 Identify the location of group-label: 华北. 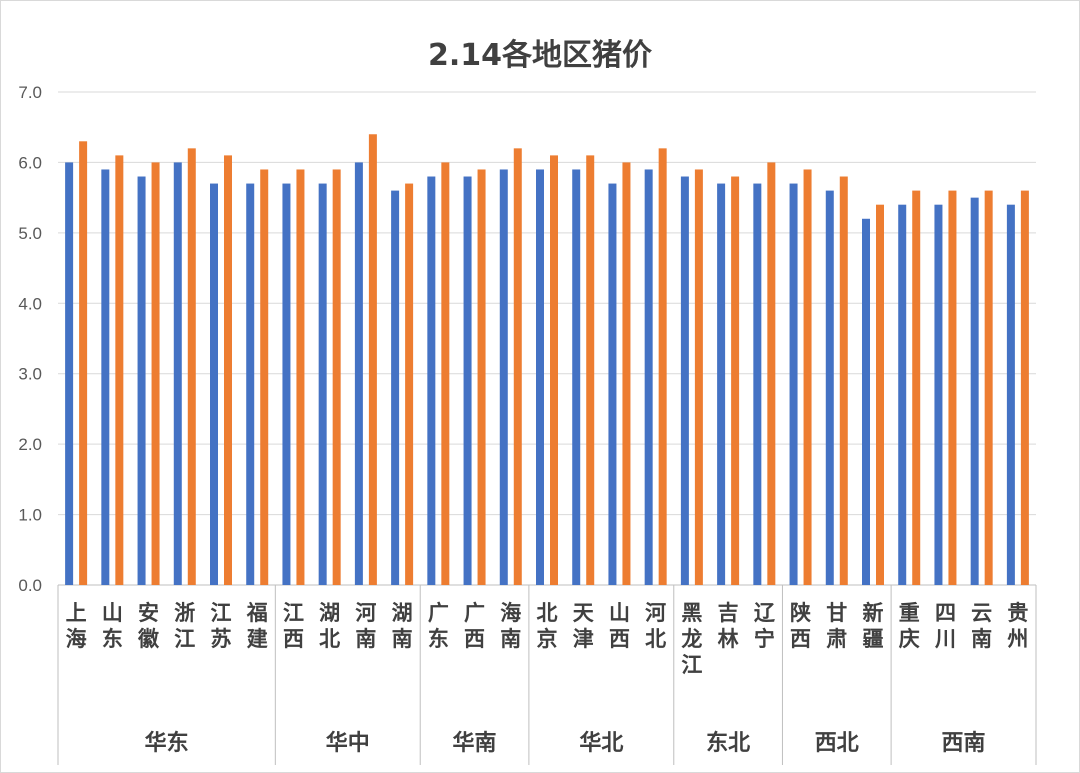
(601, 743).